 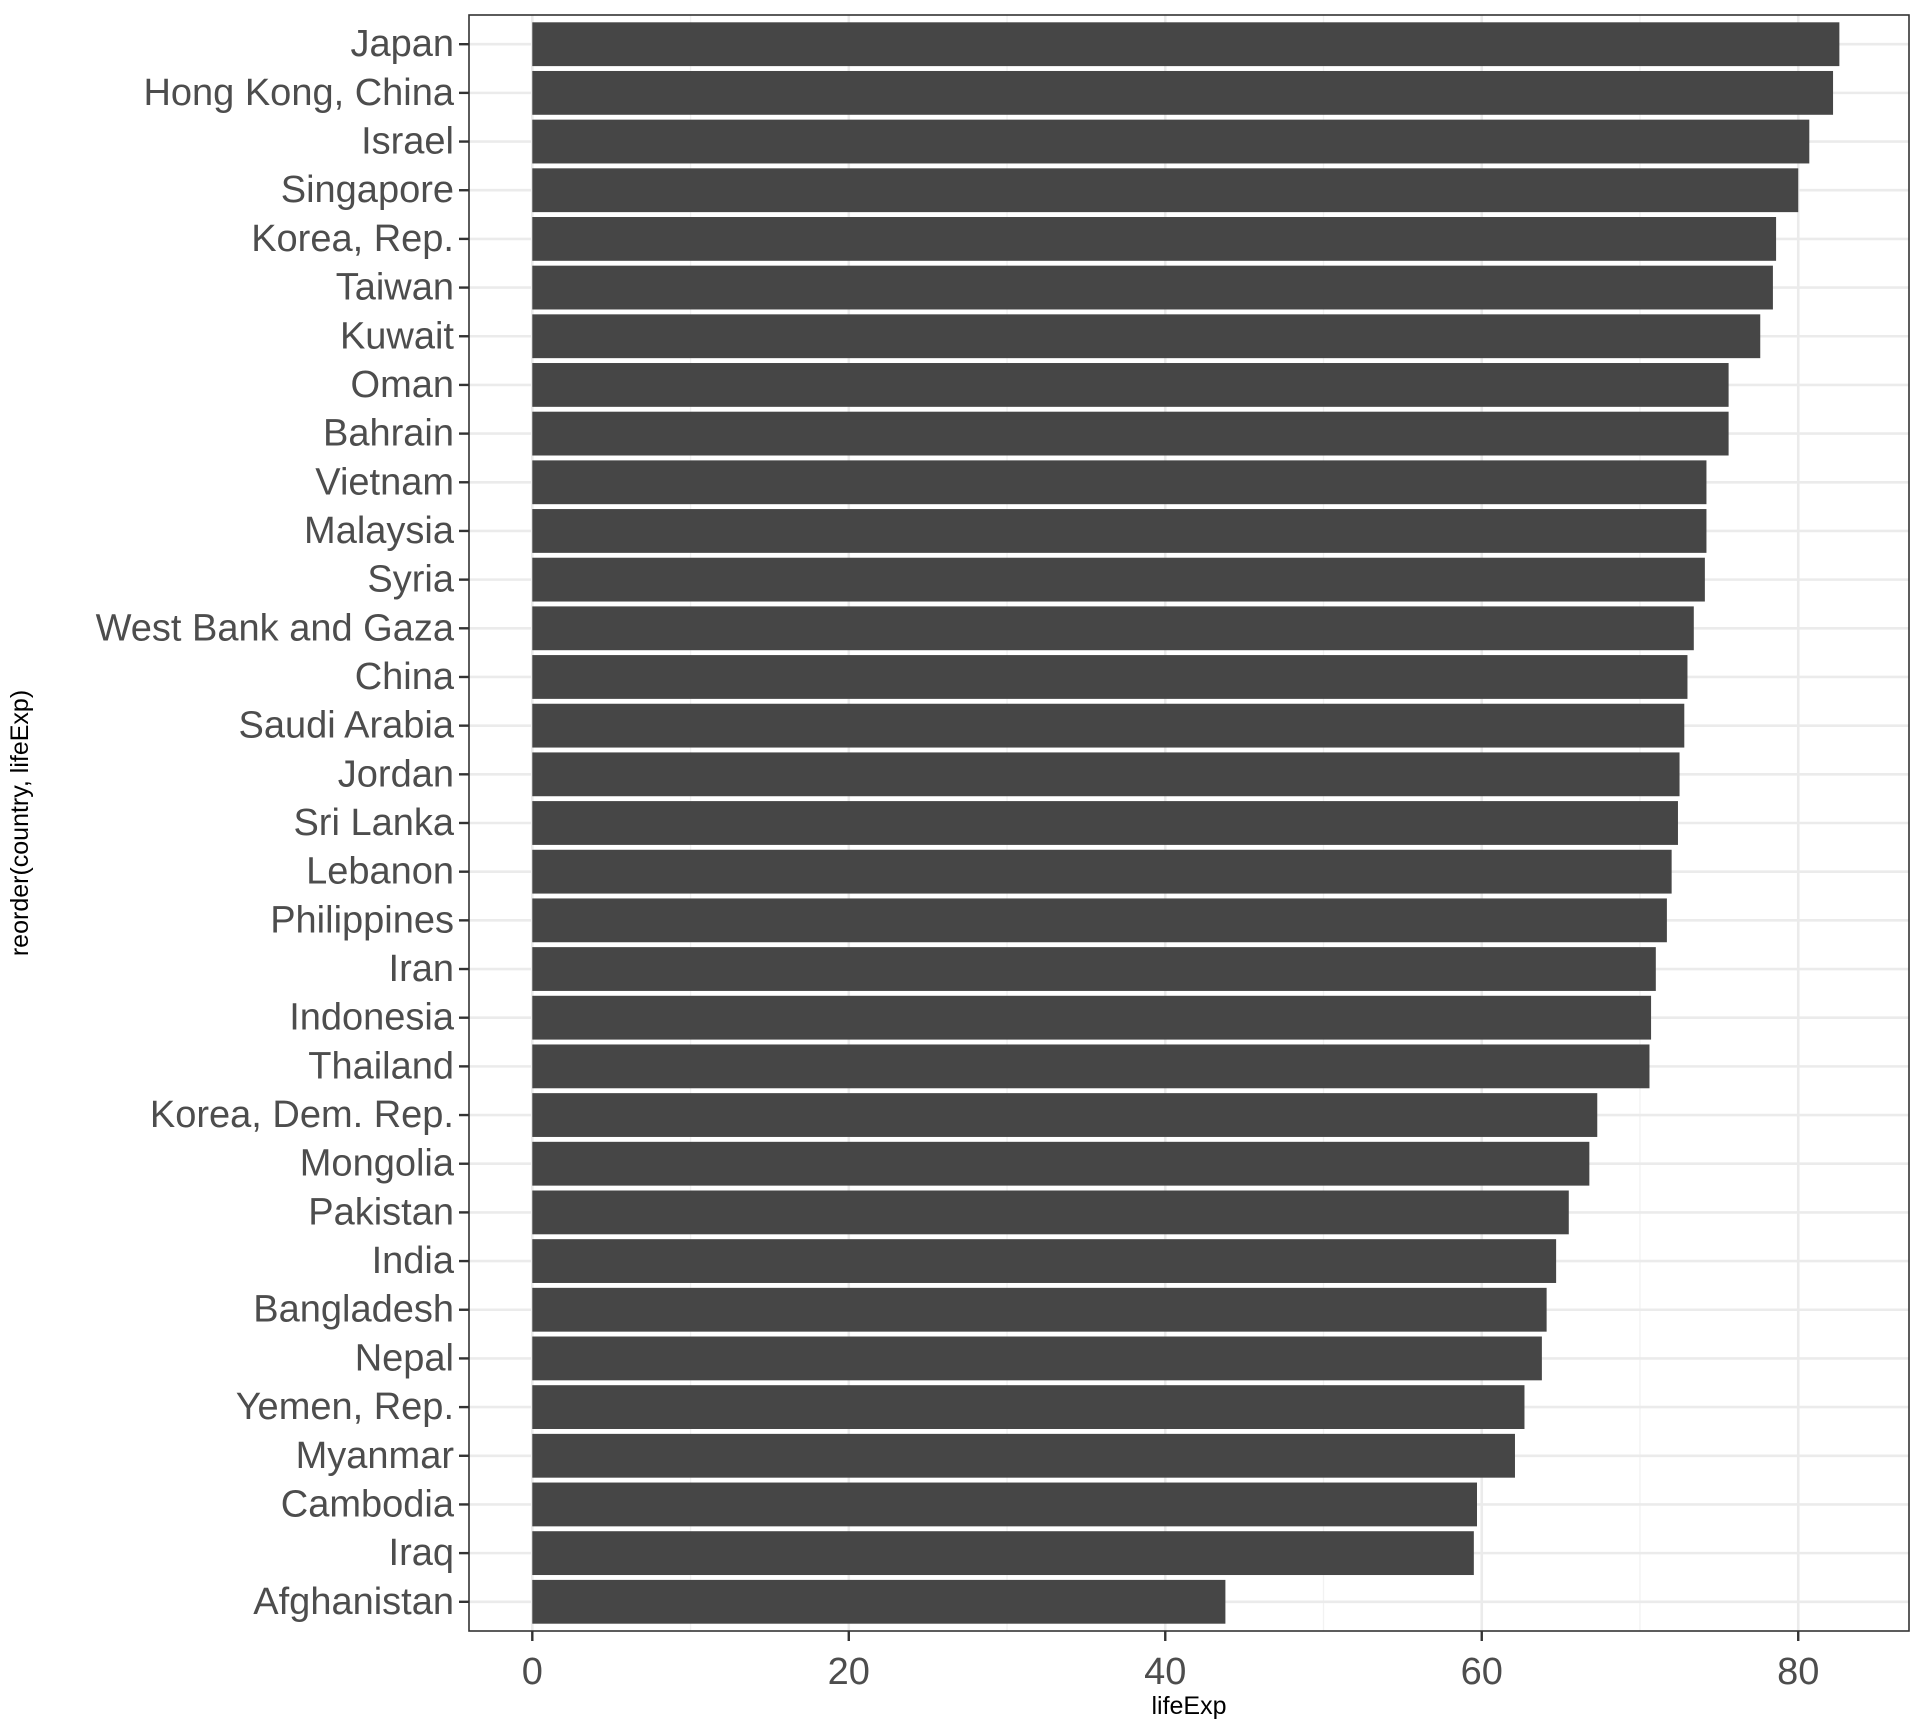 I want to click on y-tick-label: Indonesia, so click(x=372, y=1018).